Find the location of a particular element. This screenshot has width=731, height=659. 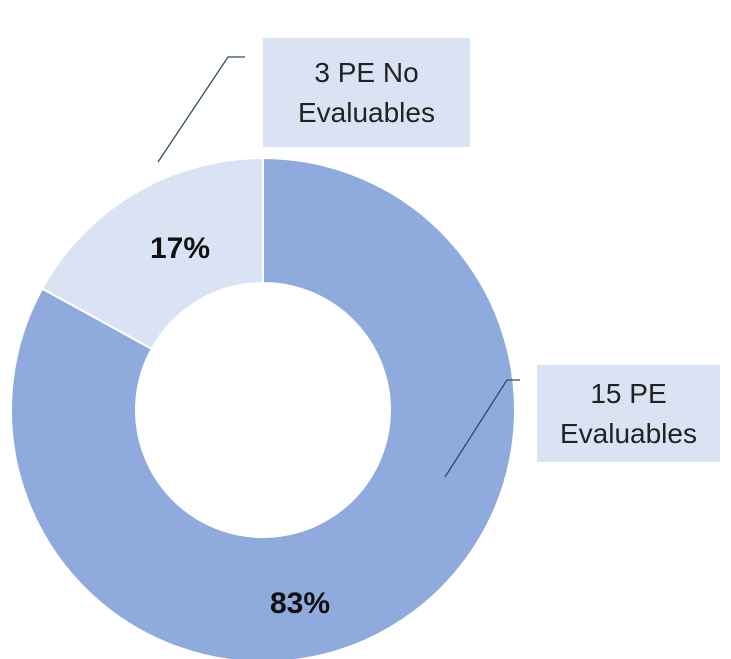

donut-slice is located at coordinates (152, 253).